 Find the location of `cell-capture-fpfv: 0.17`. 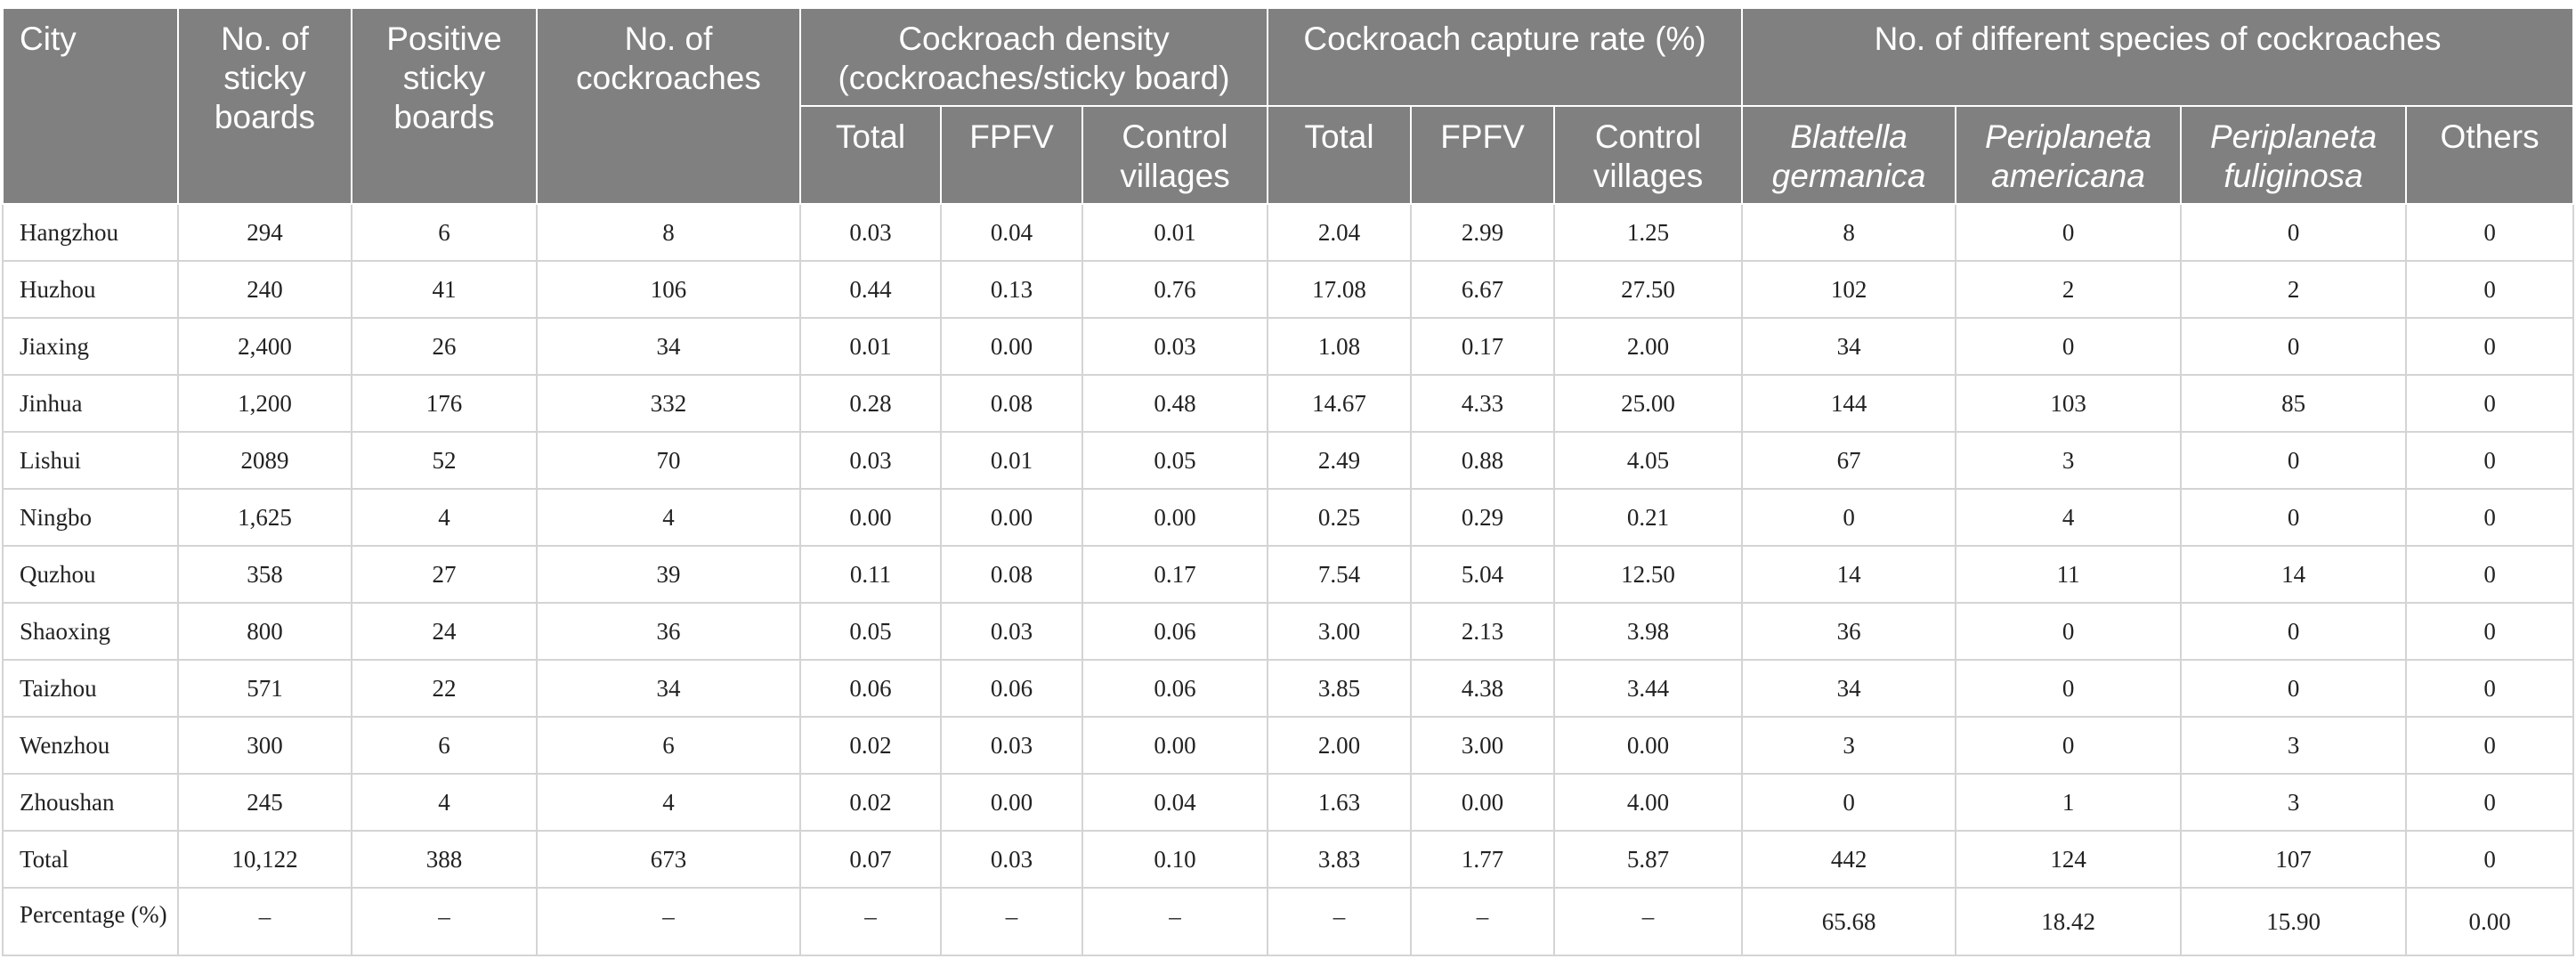

cell-capture-fpfv: 0.17 is located at coordinates (1483, 346).